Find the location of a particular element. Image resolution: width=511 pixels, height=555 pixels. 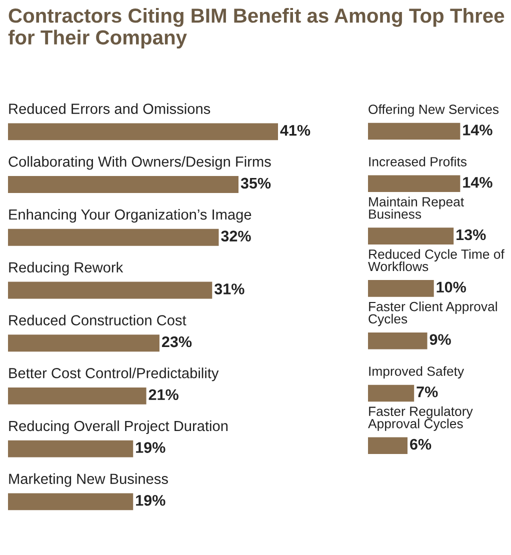

y-tick-label: Collaborating With Owners/Design Firms is located at coordinates (139, 163).